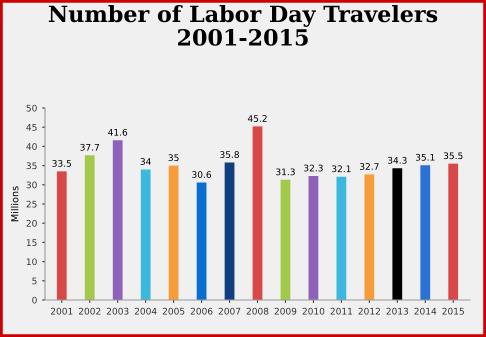 The height and width of the screenshot is (337, 486). Describe the element at coordinates (117, 311) in the screenshot. I see `x-tick-label: 2003` at that location.